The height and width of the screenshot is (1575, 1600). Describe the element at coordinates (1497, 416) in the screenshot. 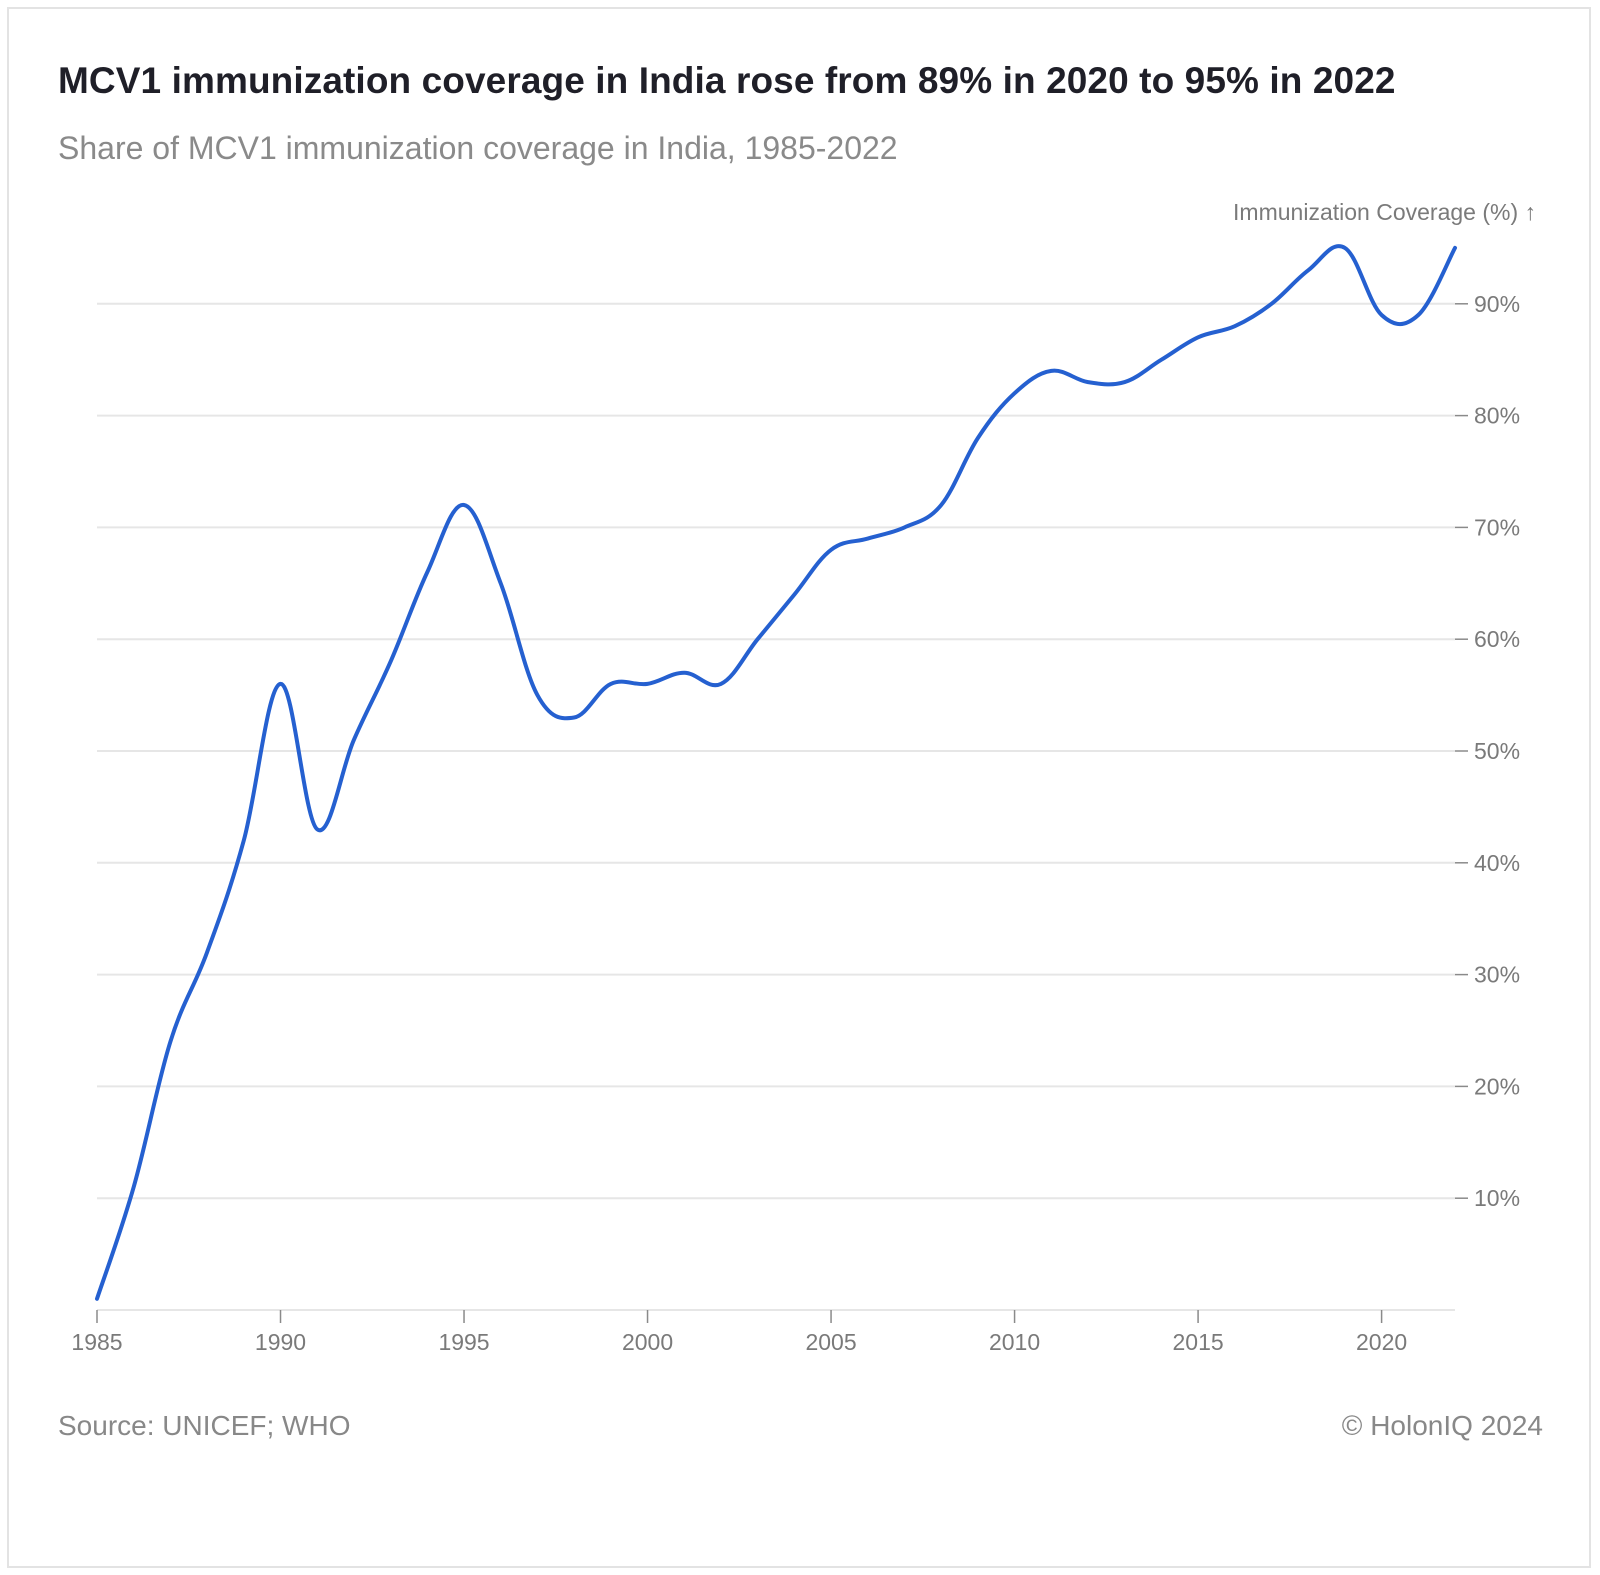

I see `y-tick-label: 80%` at that location.